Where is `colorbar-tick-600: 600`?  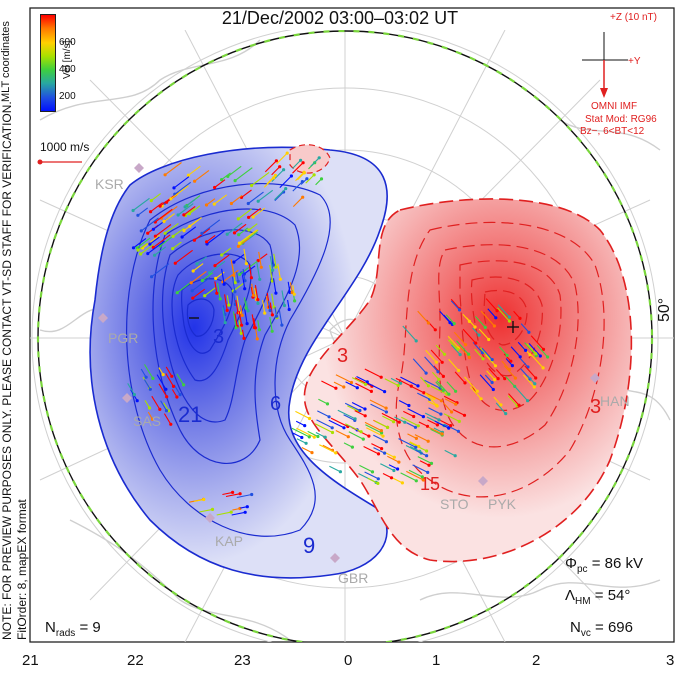
colorbar-tick-600: 600 is located at coordinates (67, 42).